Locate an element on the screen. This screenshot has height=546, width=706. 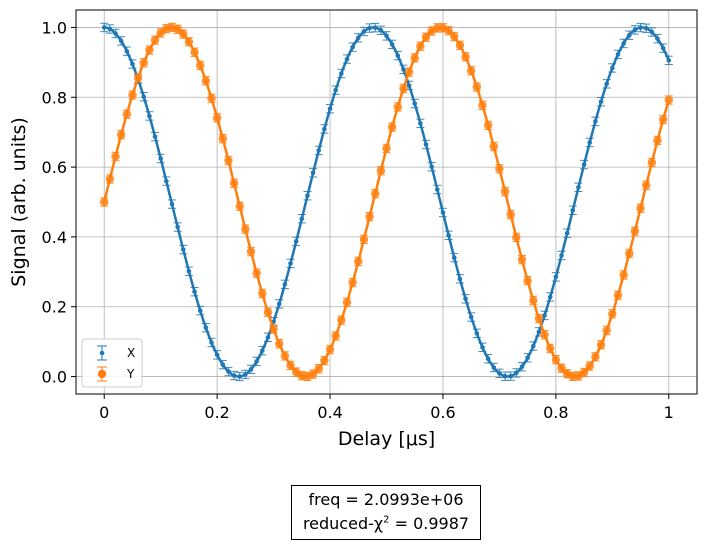
y-tick-label: 0.6 is located at coordinates (54, 167).